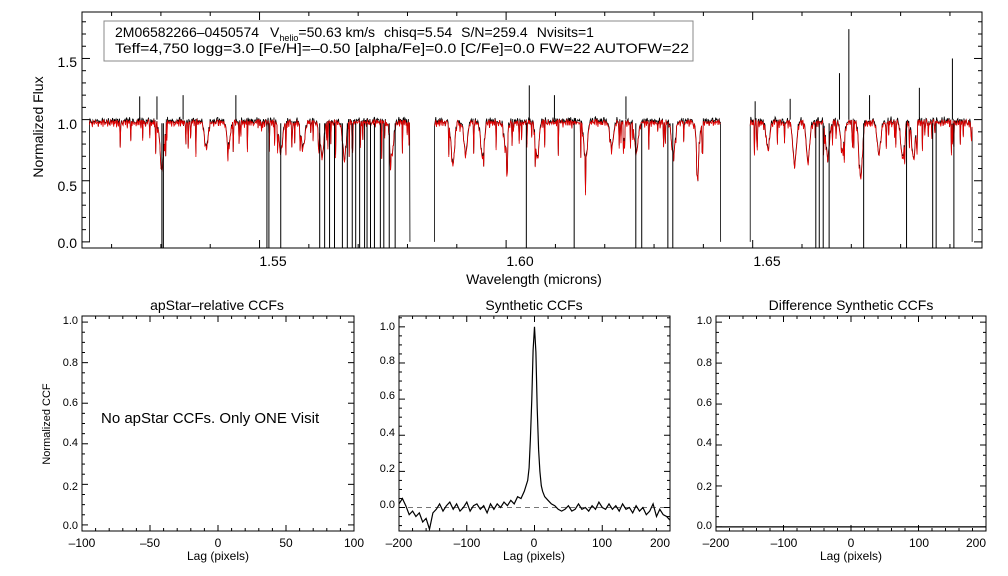 This screenshot has height=576, width=1008. Describe the element at coordinates (38, 126) in the screenshot. I see `spectrum-y-axis-label: Normalized Flux` at that location.